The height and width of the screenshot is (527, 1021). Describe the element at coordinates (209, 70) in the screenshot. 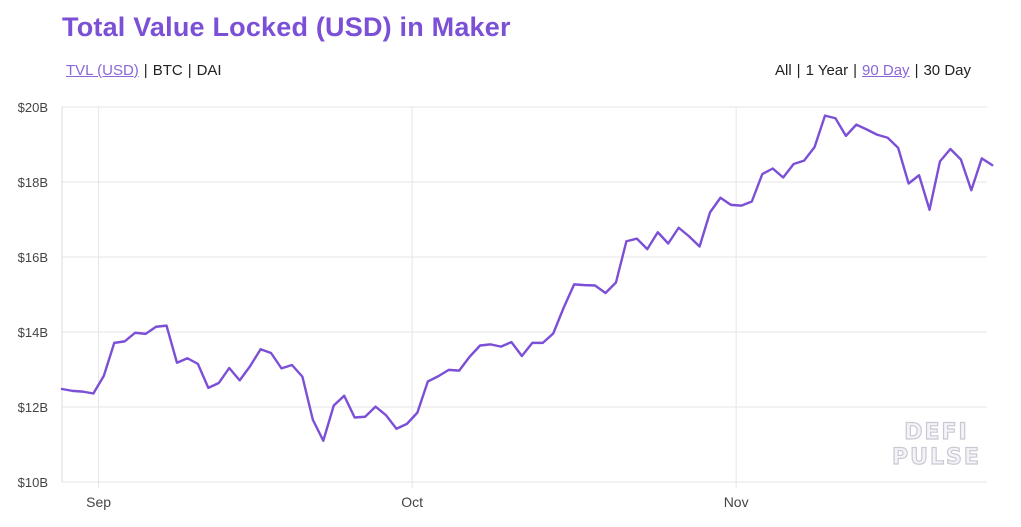

I see `tab-dai: DAI` at that location.